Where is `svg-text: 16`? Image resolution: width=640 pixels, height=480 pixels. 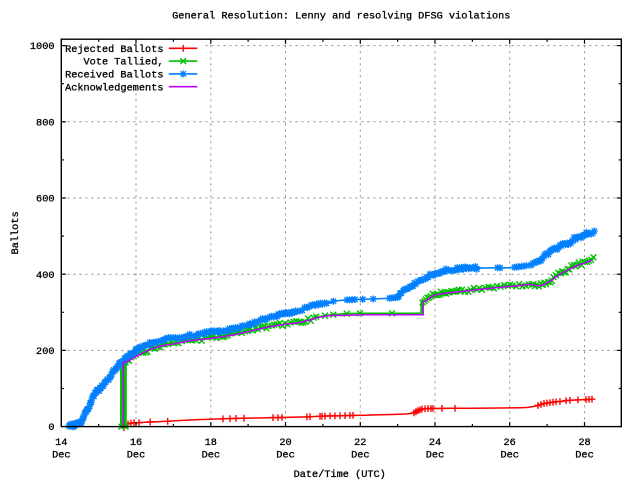 svg-text: 16 is located at coordinates (136, 443).